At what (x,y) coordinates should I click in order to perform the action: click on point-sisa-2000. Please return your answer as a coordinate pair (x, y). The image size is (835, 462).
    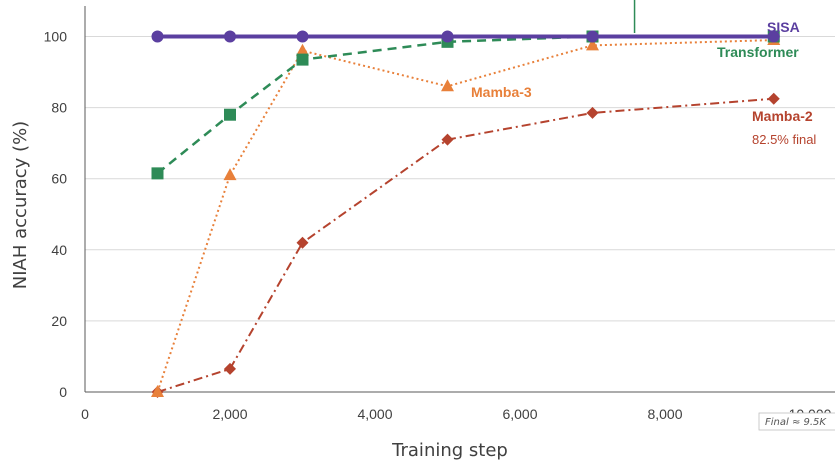
    Looking at the image, I should click on (230, 36).